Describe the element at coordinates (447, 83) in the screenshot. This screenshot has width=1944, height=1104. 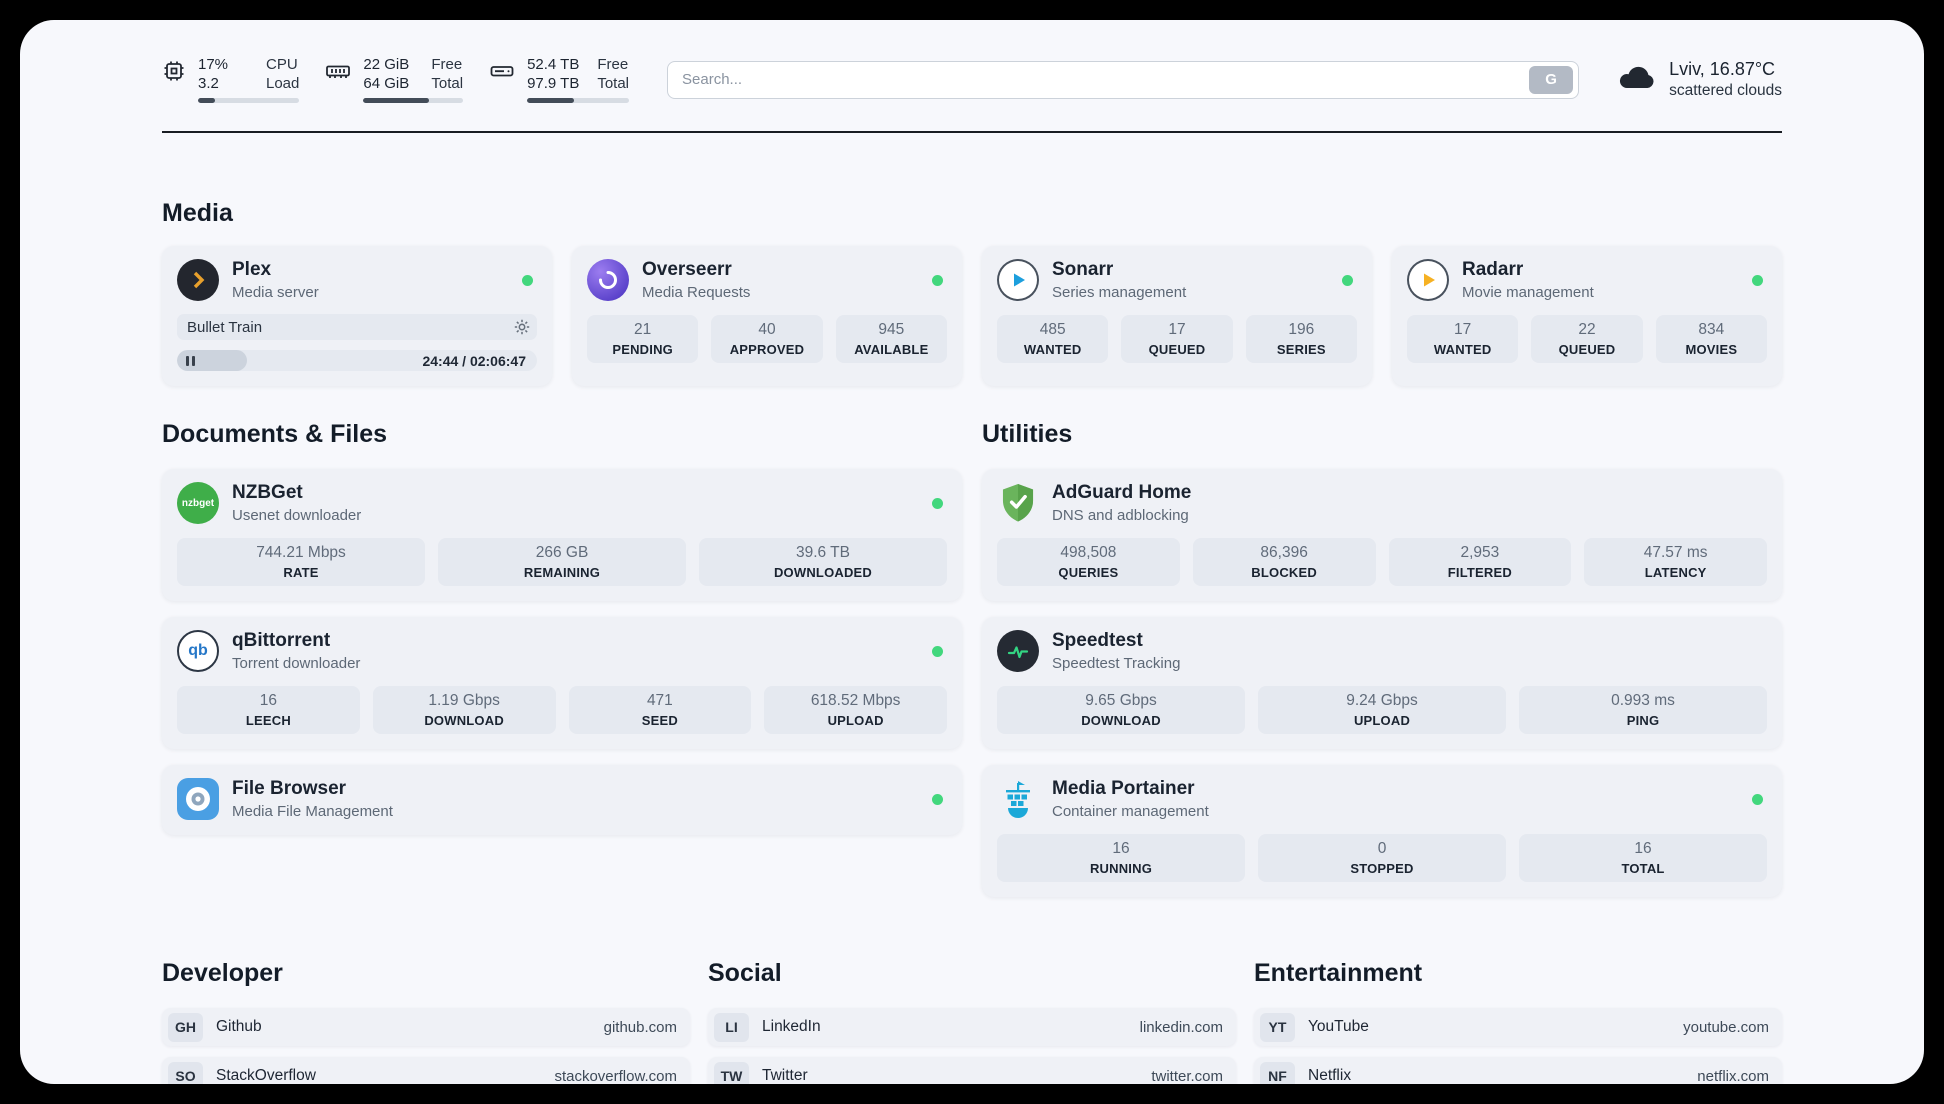
I see `ram-total-label: Total` at that location.